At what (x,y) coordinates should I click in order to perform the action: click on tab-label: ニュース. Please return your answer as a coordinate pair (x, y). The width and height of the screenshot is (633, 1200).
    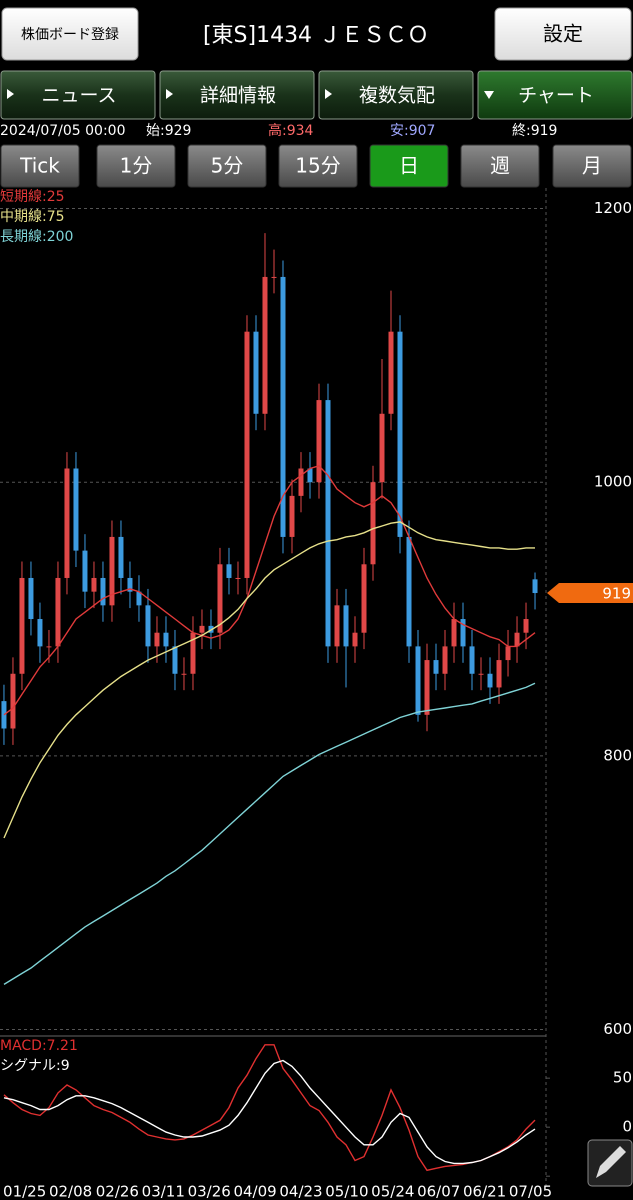
    Looking at the image, I should click on (78, 96).